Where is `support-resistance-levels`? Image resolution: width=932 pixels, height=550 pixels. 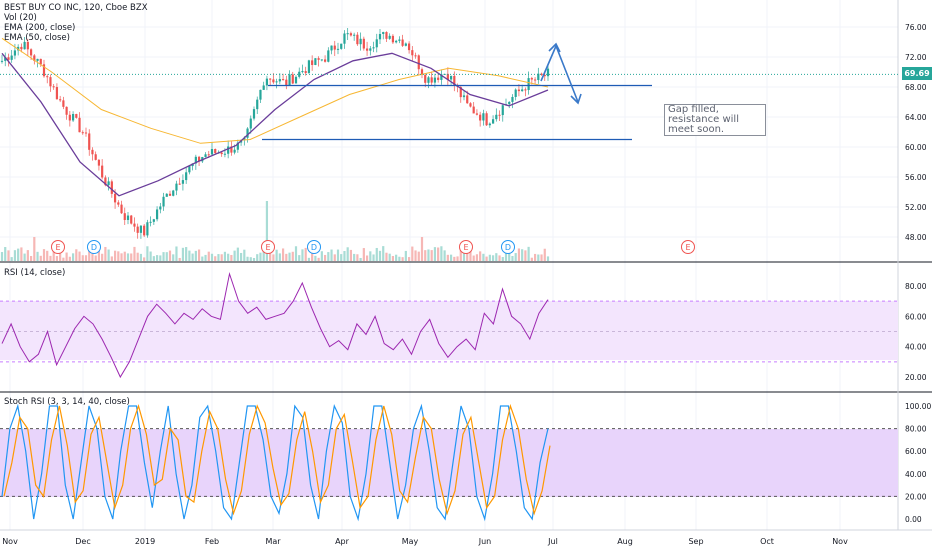
support-resistance-levels is located at coordinates (449, 107).